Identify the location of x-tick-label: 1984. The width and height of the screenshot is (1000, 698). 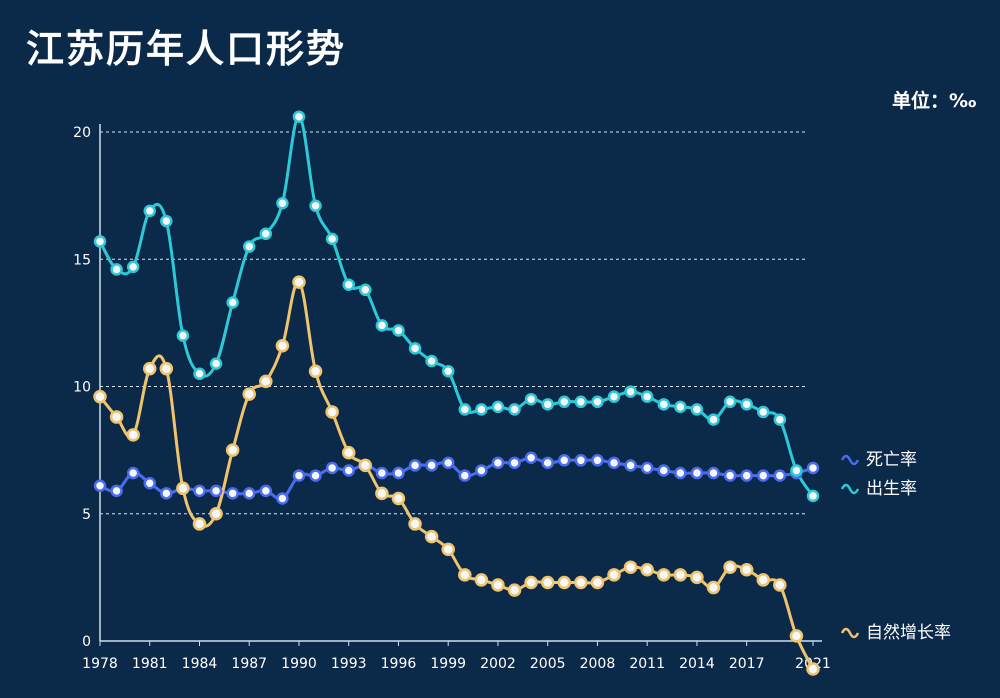
(200, 664).